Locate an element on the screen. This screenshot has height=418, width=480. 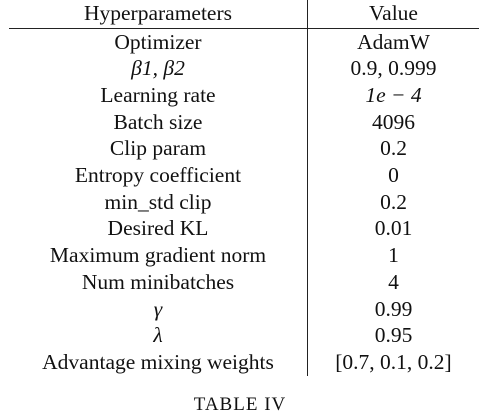
row-value: 0 is located at coordinates (393, 175).